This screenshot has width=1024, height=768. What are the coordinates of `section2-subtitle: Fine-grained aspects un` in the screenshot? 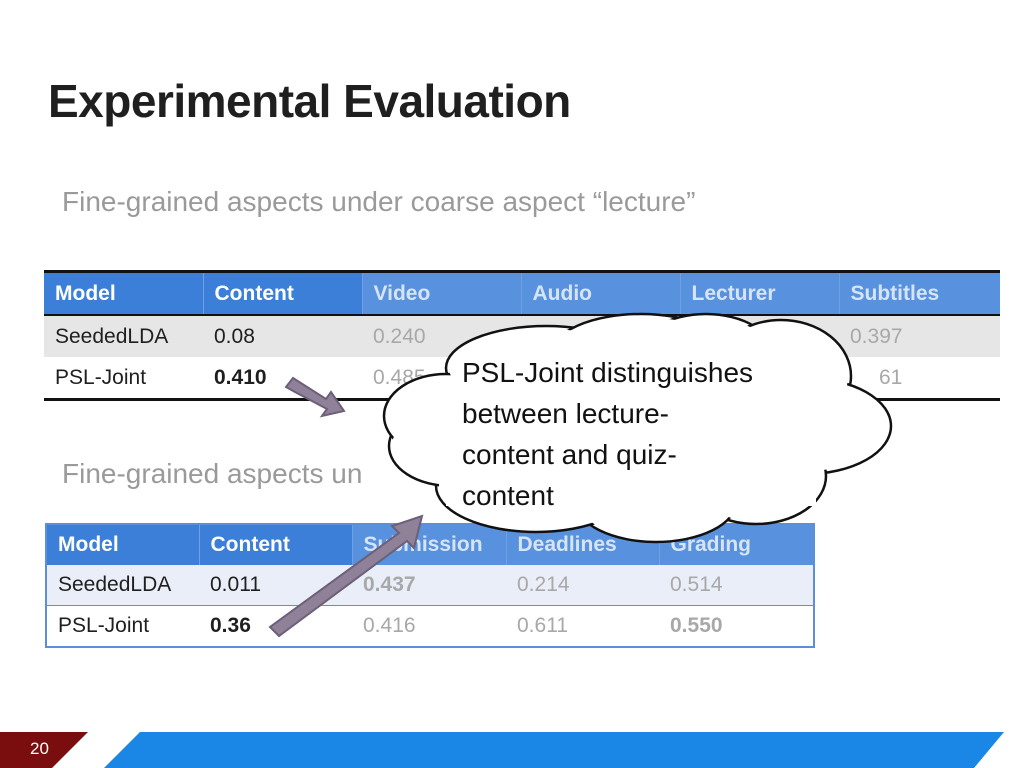 It's located at (212, 473).